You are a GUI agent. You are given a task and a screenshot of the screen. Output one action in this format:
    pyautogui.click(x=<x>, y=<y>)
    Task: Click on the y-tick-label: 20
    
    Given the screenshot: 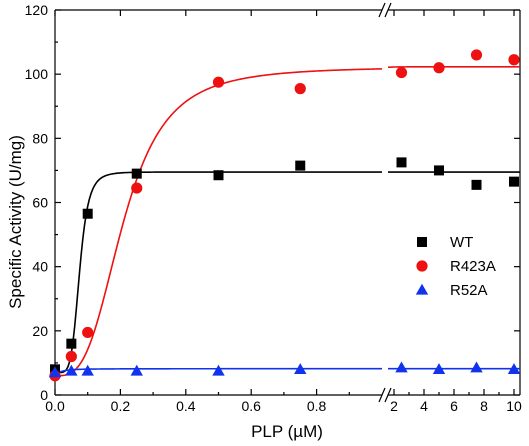 What is the action you would take?
    pyautogui.click(x=40, y=331)
    